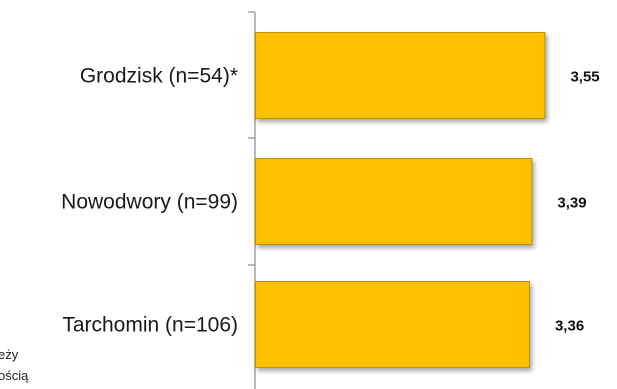 The height and width of the screenshot is (389, 617). What do you see at coordinates (584, 77) in the screenshot?
I see `value-label-1: 3,55` at bounding box center [584, 77].